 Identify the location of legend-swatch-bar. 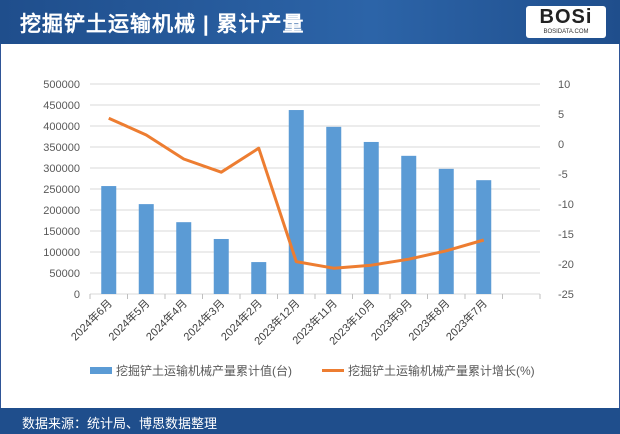
(101, 370).